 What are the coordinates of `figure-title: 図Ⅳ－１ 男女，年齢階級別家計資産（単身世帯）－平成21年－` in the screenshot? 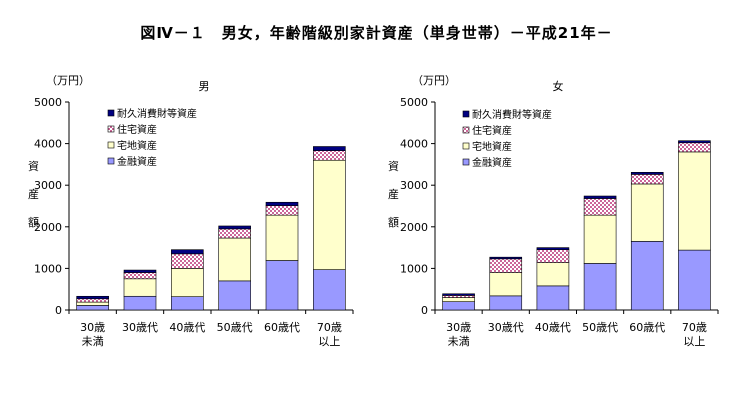 It's located at (376, 33).